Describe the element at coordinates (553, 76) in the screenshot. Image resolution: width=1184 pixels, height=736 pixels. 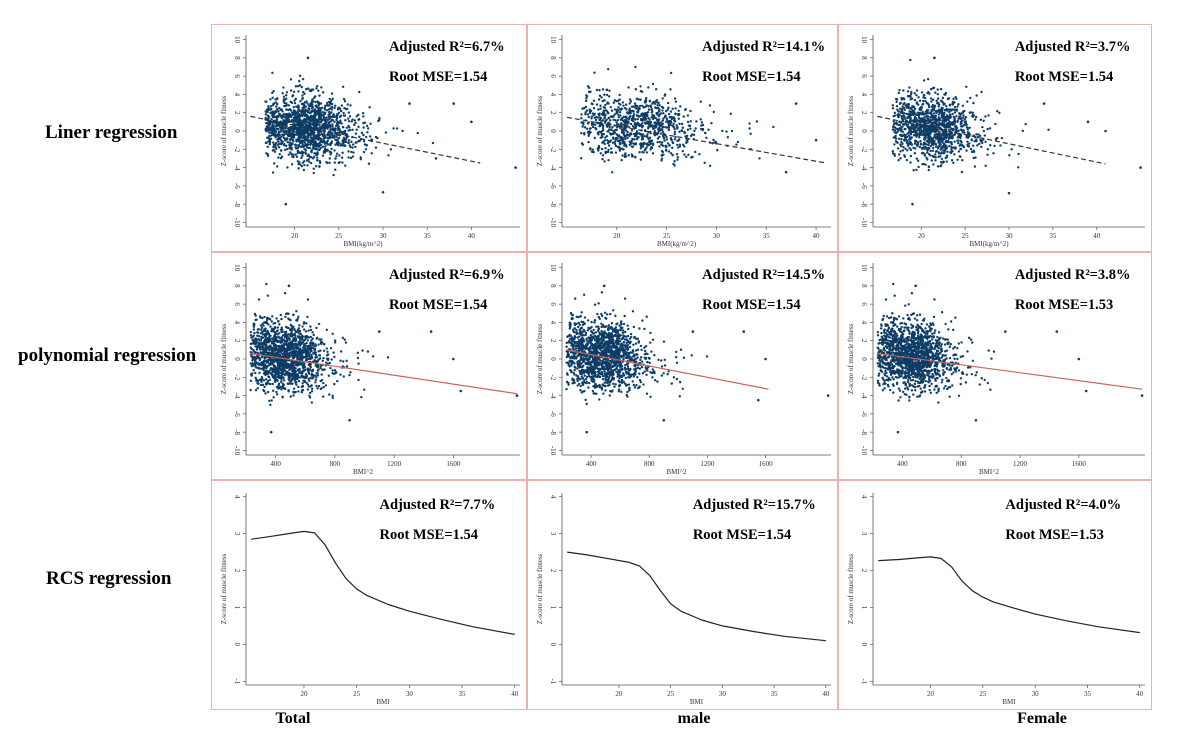
I see `y-tick-label: 6` at that location.